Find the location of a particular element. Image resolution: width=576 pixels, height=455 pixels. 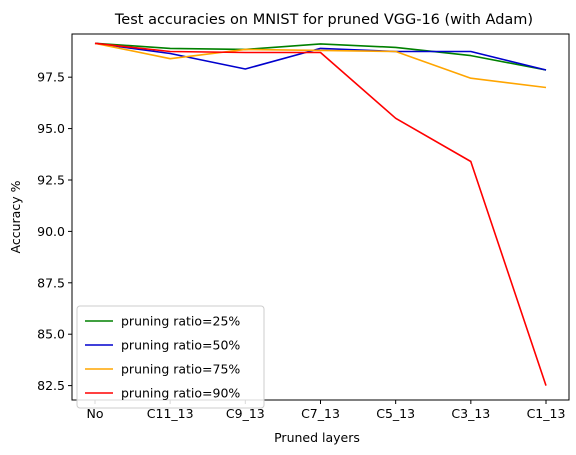

x-tick-label: C9_13 is located at coordinates (245, 413).